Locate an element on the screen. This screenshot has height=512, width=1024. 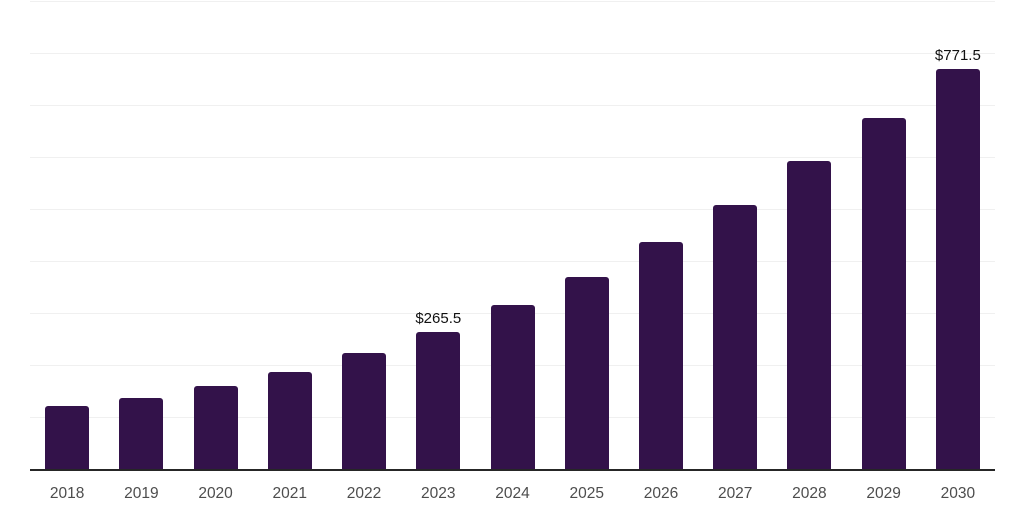
x-tick-label-2022: 2022 is located at coordinates (364, 493).